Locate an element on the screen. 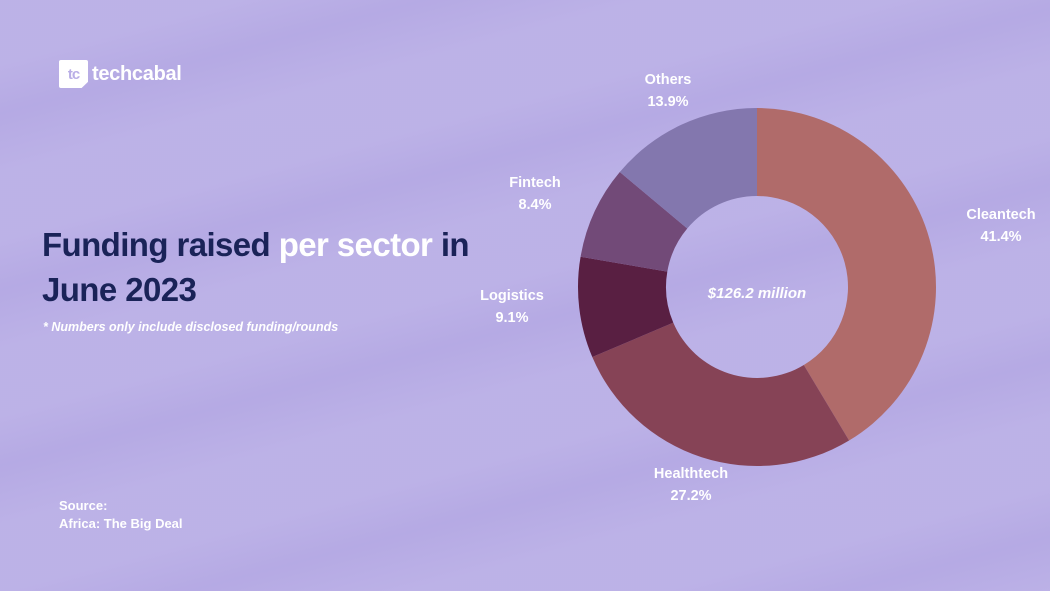 Image resolution: width=1050 pixels, height=591 pixels. slice-fintech is located at coordinates (634, 222).